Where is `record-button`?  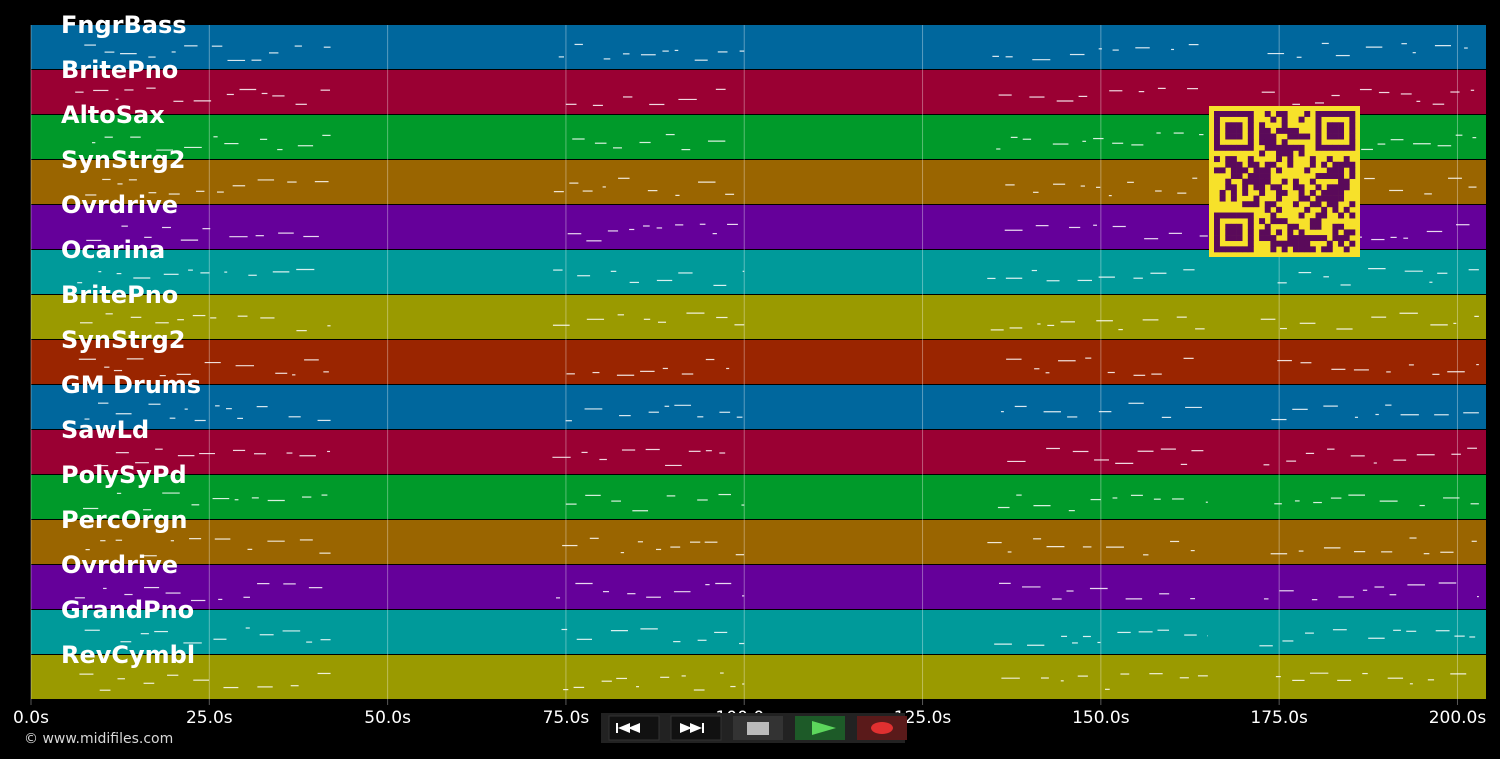 record-button is located at coordinates (882, 728).